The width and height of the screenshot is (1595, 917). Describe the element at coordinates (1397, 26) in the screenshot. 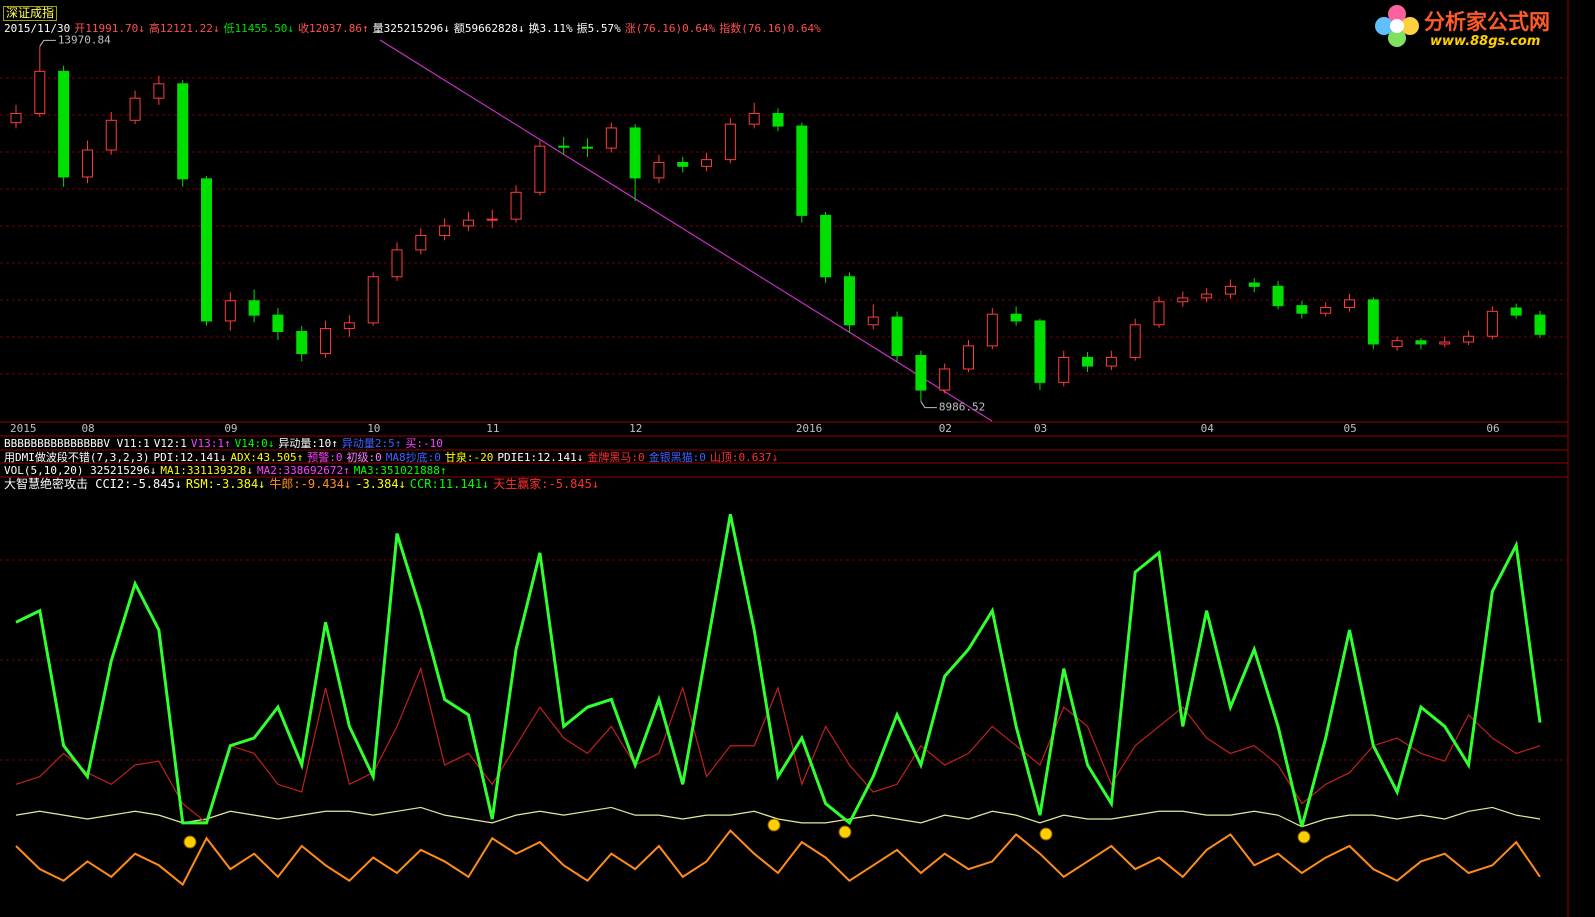

I see `logo-icon` at that location.